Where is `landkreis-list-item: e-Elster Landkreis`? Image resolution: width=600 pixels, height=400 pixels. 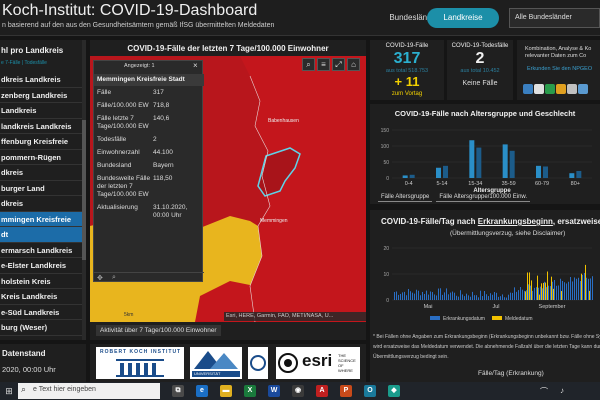 landkreis-list-item: e-Elster Landkreis is located at coordinates (41, 266).